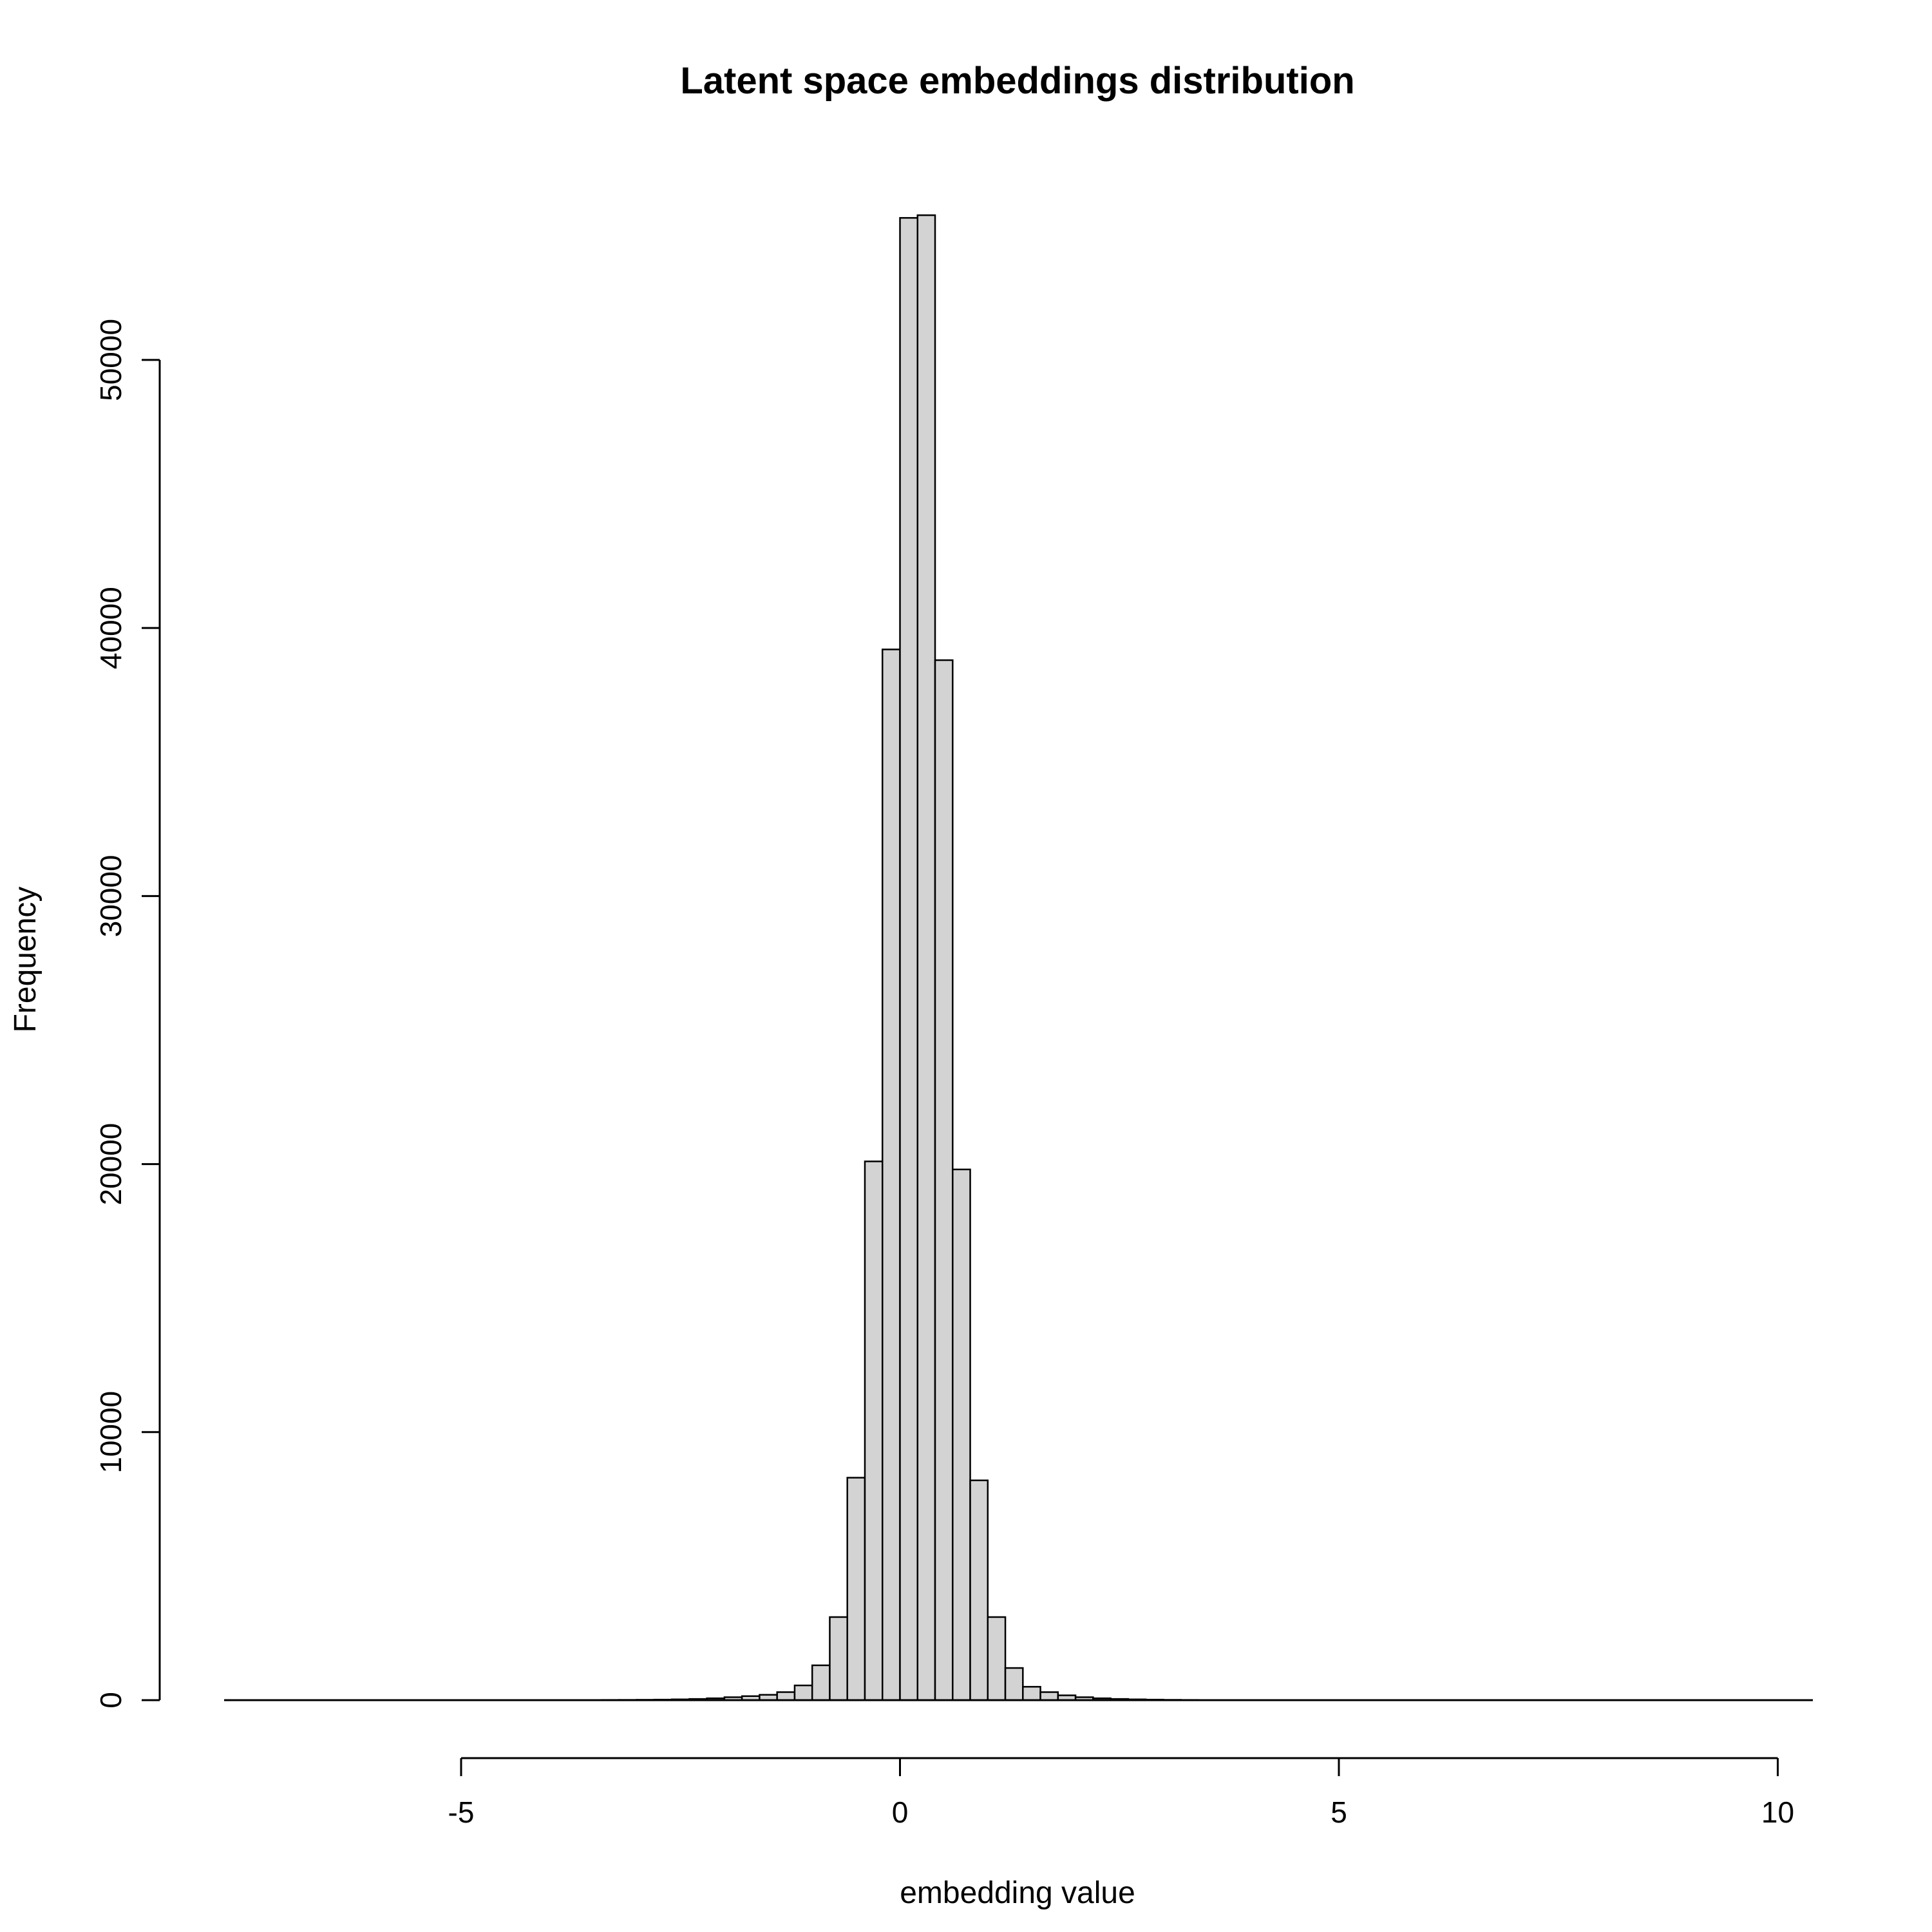 This screenshot has height=1932, width=1932. Describe the element at coordinates (1017, 1893) in the screenshot. I see `x-axis-label: embedding value` at that location.